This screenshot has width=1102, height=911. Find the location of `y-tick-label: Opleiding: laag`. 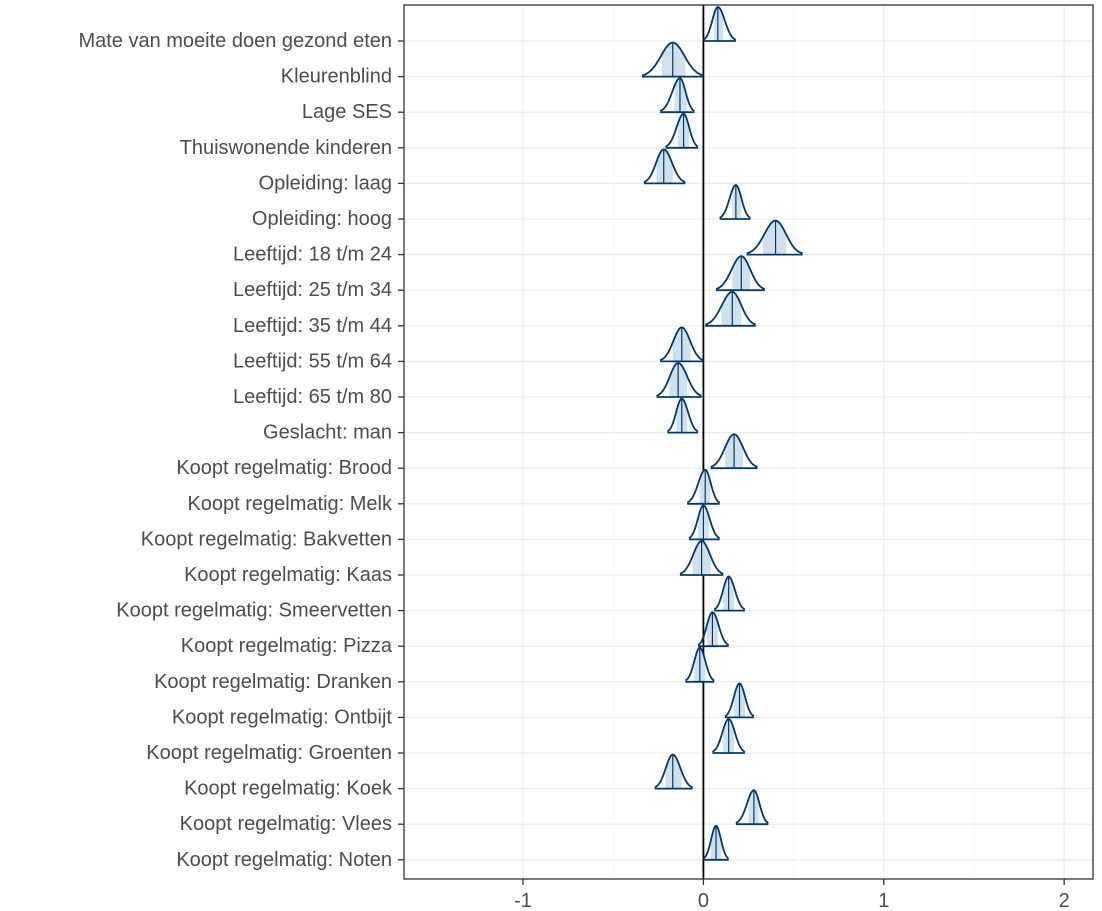

y-tick-label: Opleiding: laag is located at coordinates (325, 183).